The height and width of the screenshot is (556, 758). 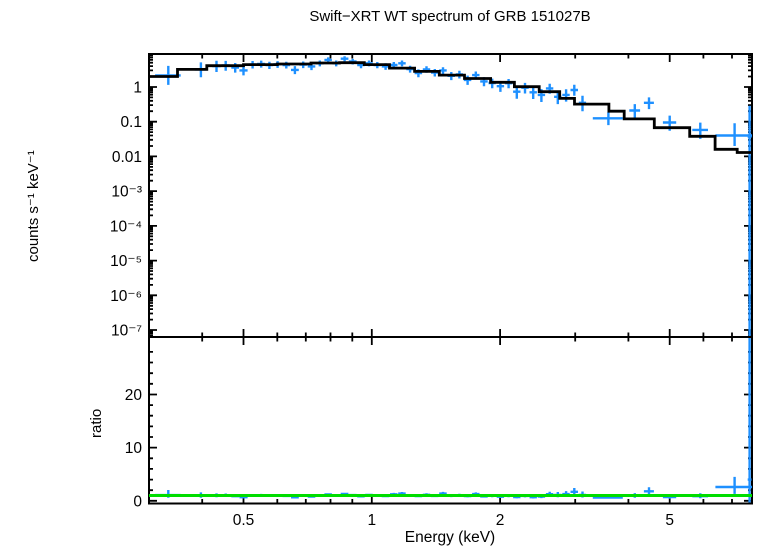 What do you see at coordinates (126, 296) in the screenshot?
I see `ytick-label-counts: 10⁻⁶` at bounding box center [126, 296].